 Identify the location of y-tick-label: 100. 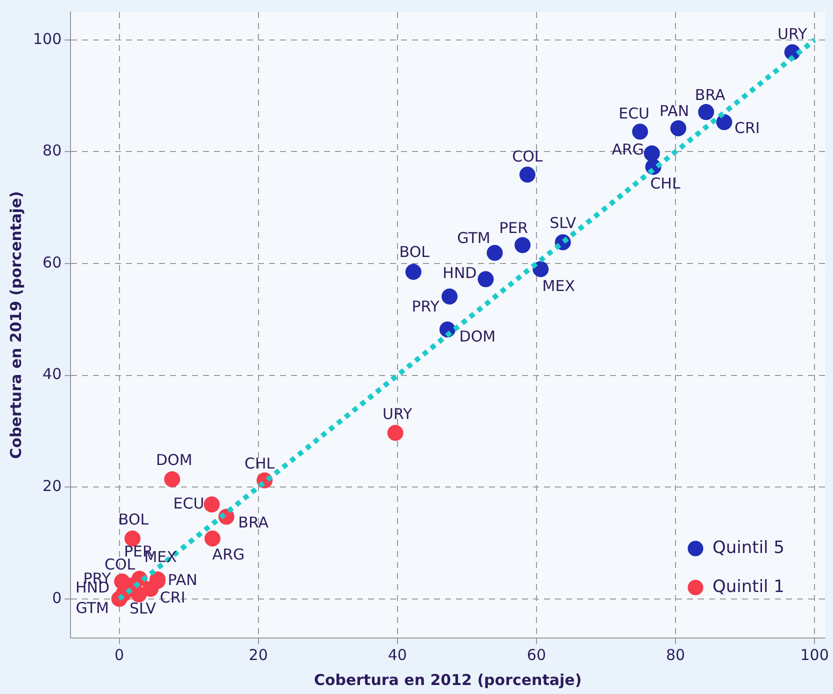
(47, 39).